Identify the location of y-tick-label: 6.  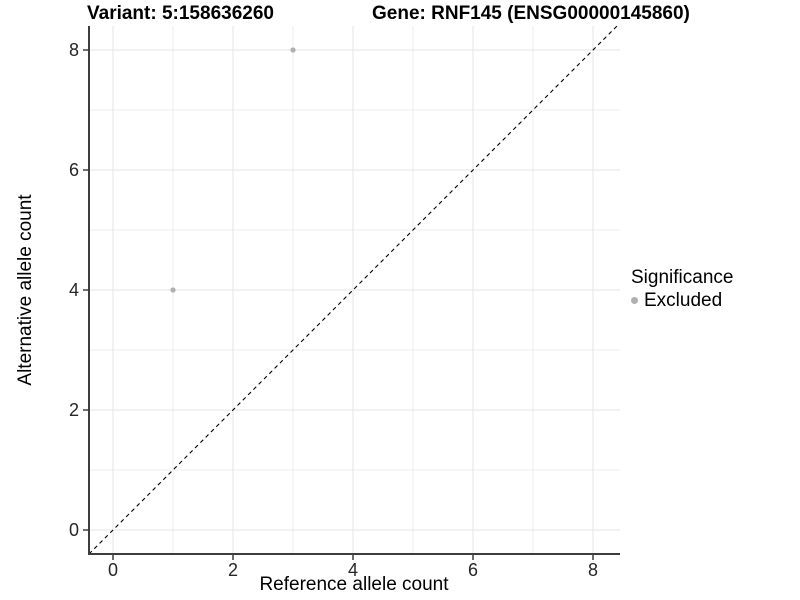
(74, 170).